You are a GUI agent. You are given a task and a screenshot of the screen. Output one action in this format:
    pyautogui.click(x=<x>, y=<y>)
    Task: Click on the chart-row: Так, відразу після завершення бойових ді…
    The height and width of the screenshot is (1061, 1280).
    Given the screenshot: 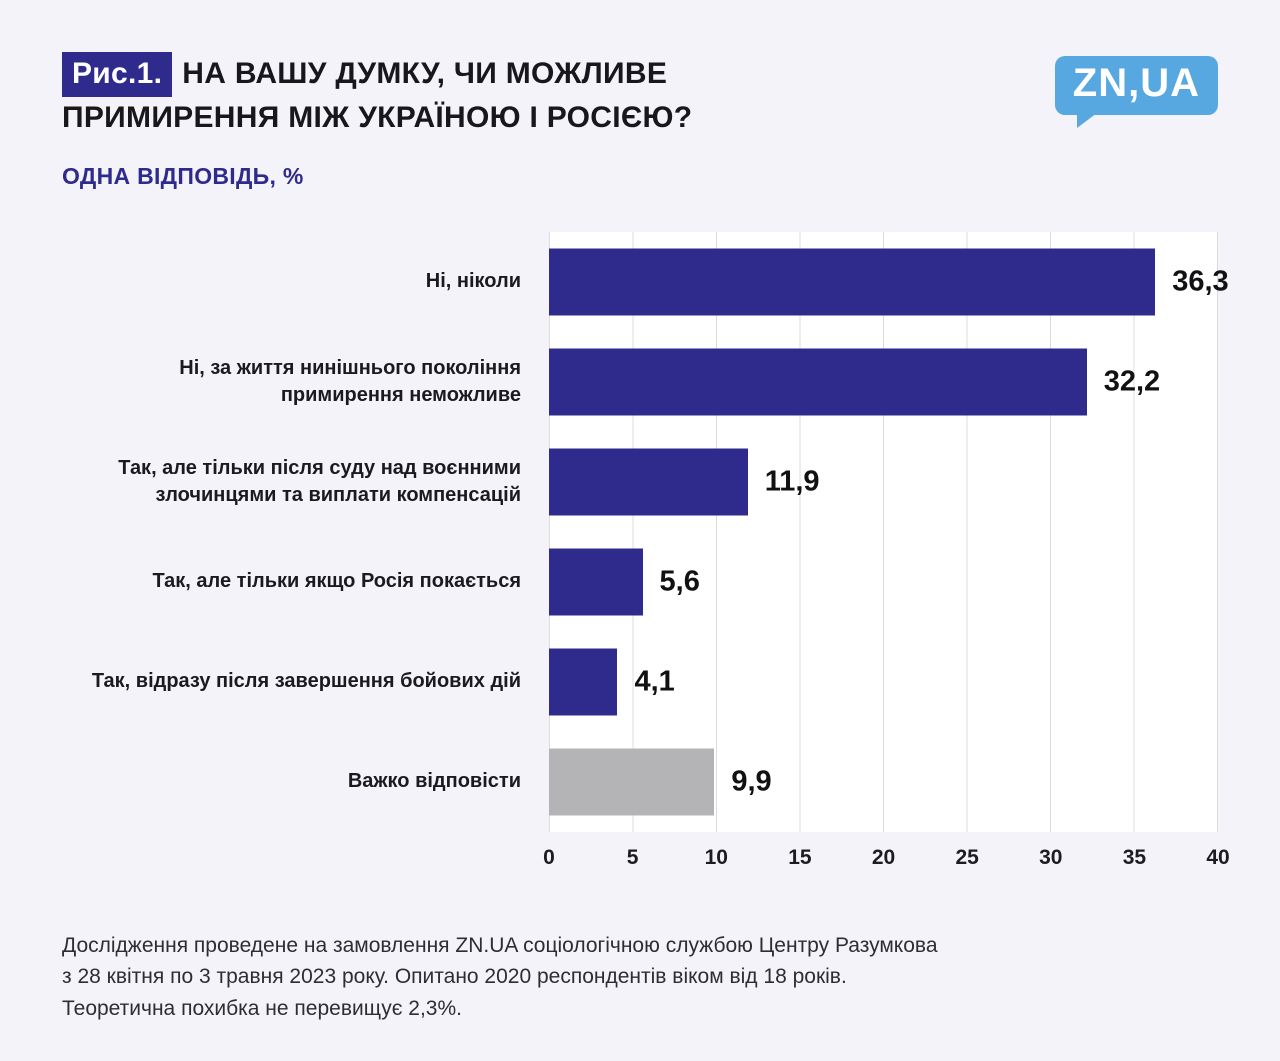 What is the action you would take?
    pyautogui.click(x=640, y=681)
    